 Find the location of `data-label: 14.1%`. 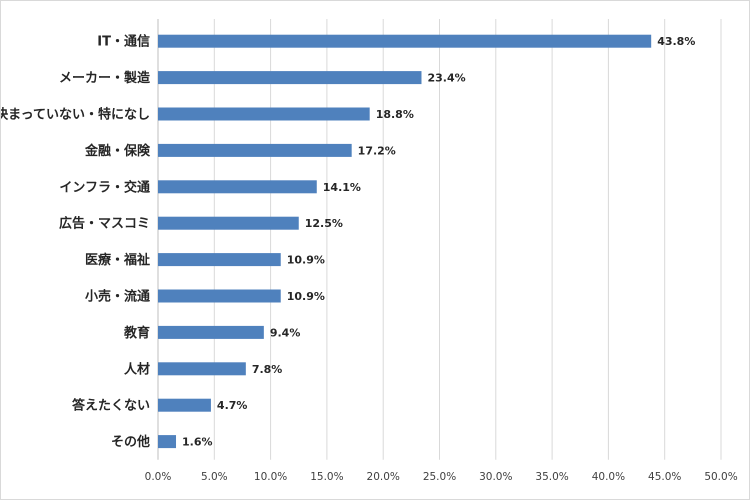

data-label: 14.1% is located at coordinates (342, 187).